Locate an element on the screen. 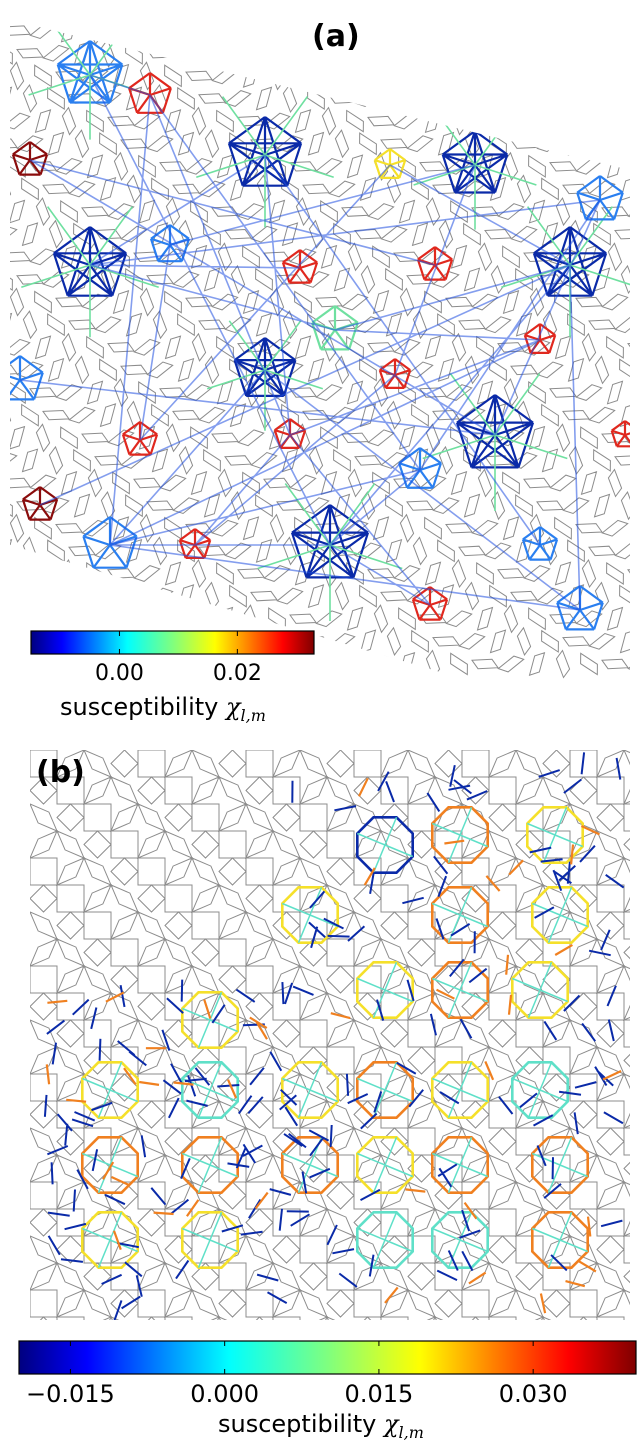 Image resolution: width=641 pixels, height=1442 pixels. cb-tick-label: 0.02 is located at coordinates (237, 673).